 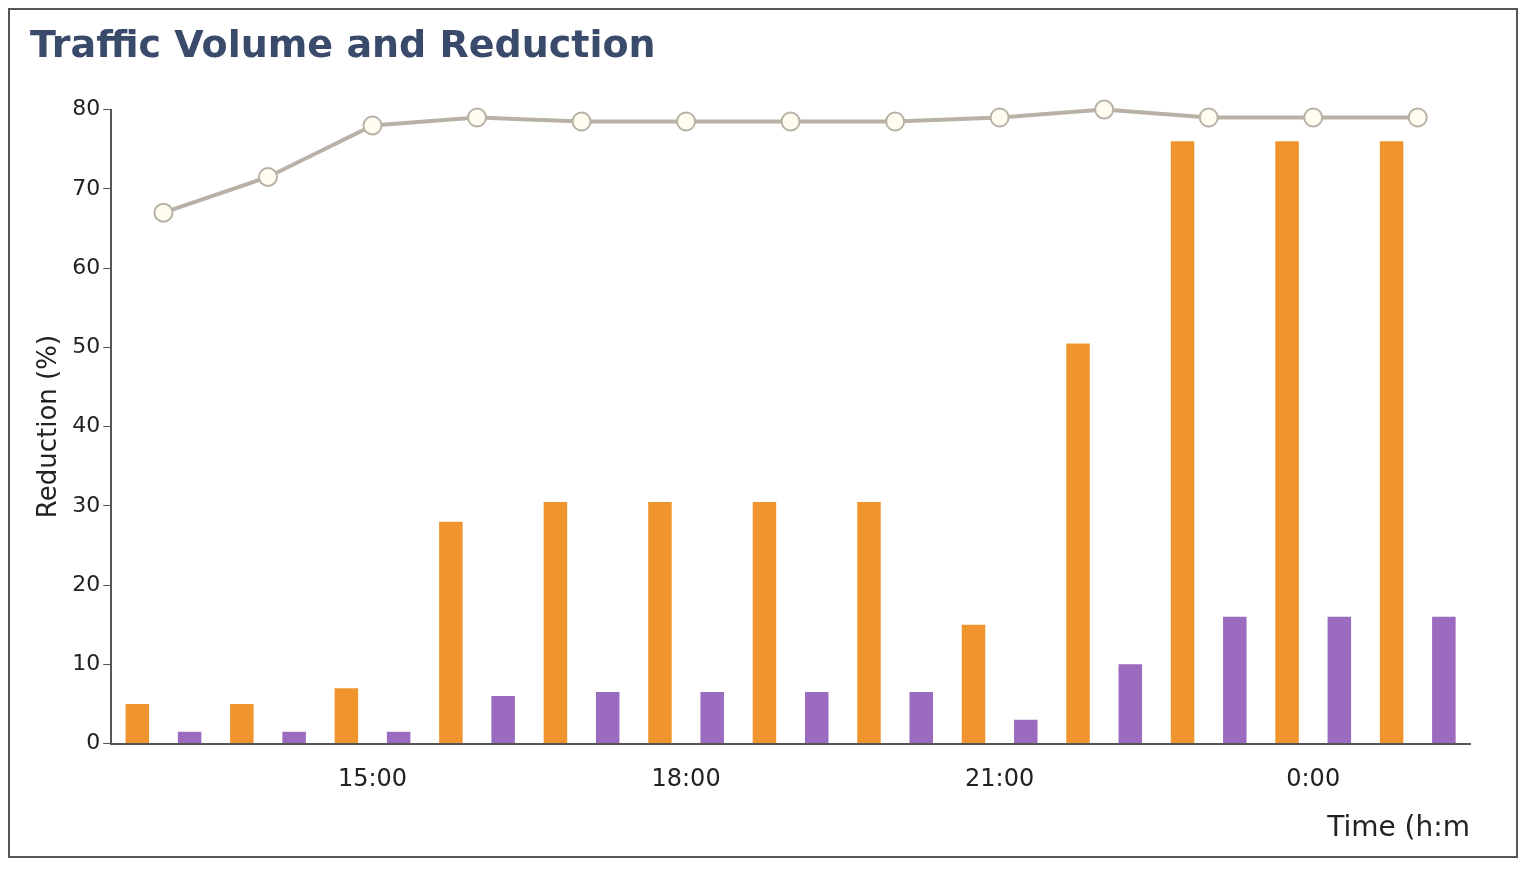 I want to click on y-tick-label: 80, so click(x=86, y=108).